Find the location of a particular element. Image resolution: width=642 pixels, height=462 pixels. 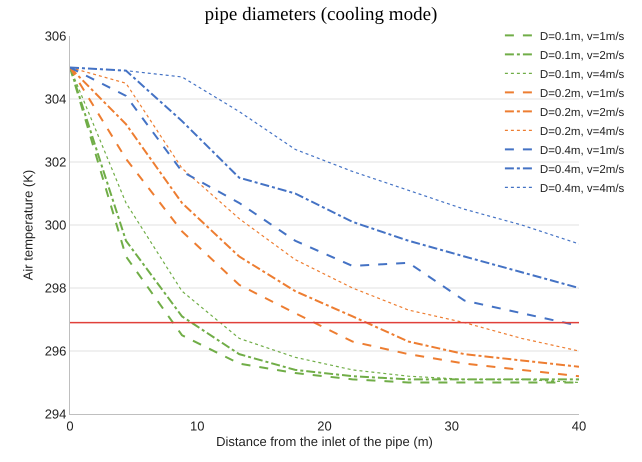

x-tick-label: 30 is located at coordinates (451, 426).